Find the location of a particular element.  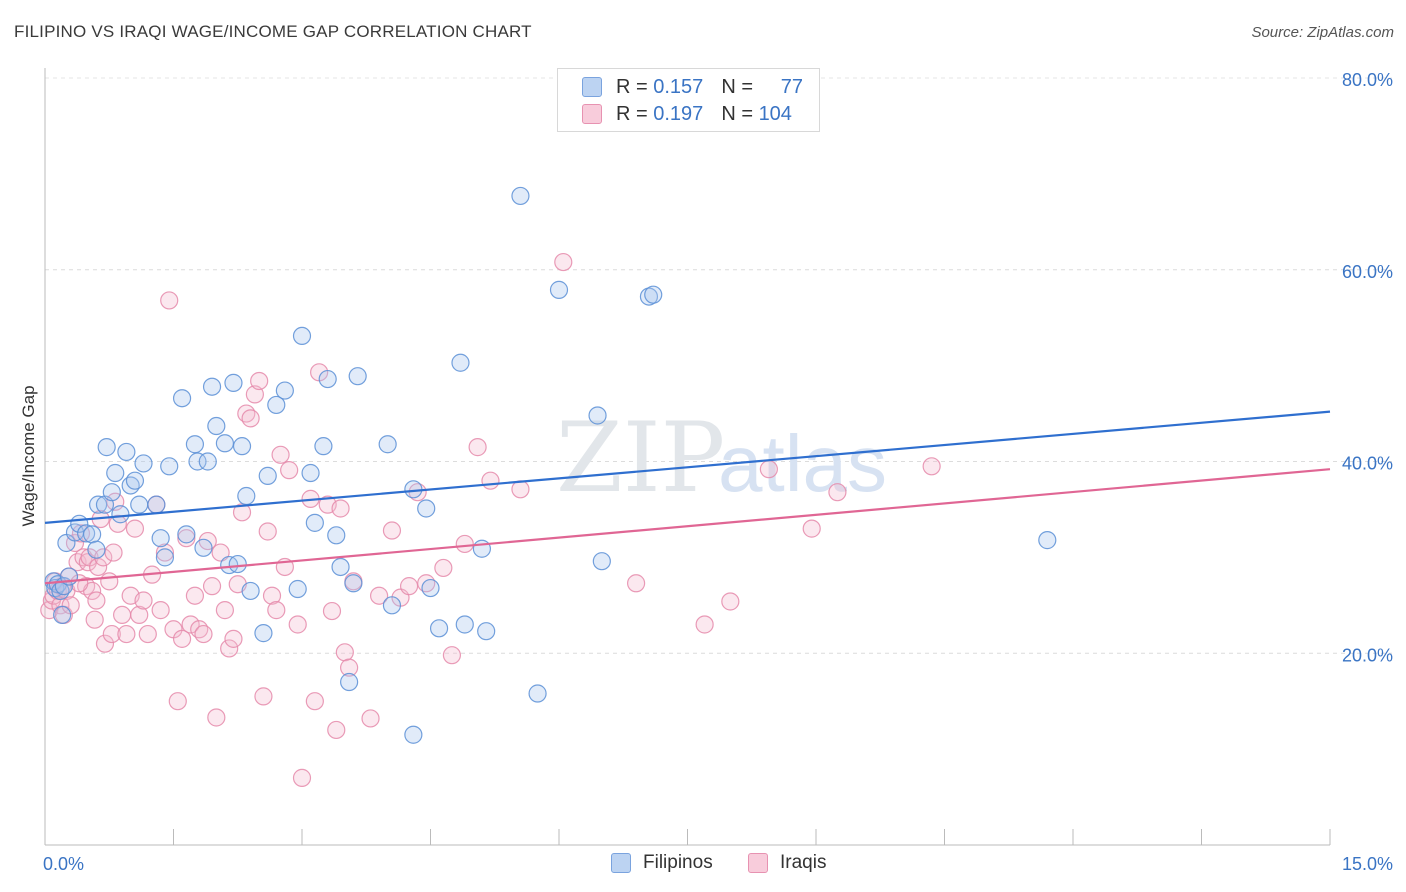

y-axis-label: Wage/Income Gap is located at coordinates (28, 455).